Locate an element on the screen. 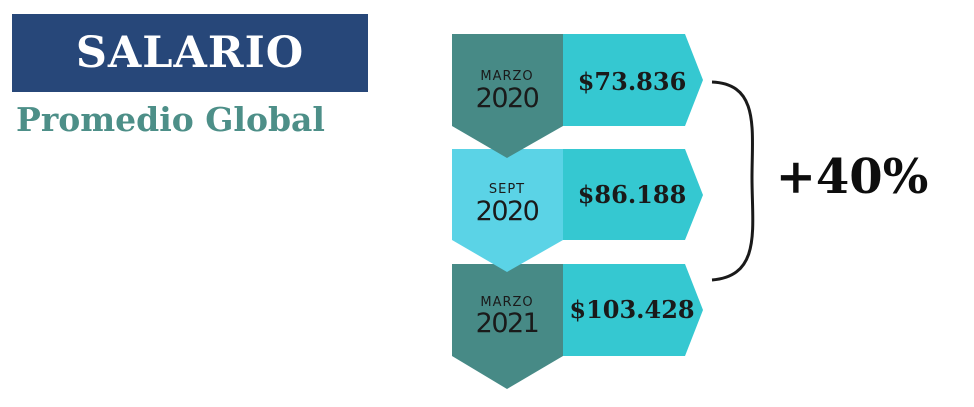 This screenshot has height=407, width=974. amount-label-1: $73.836 is located at coordinates (632, 81).